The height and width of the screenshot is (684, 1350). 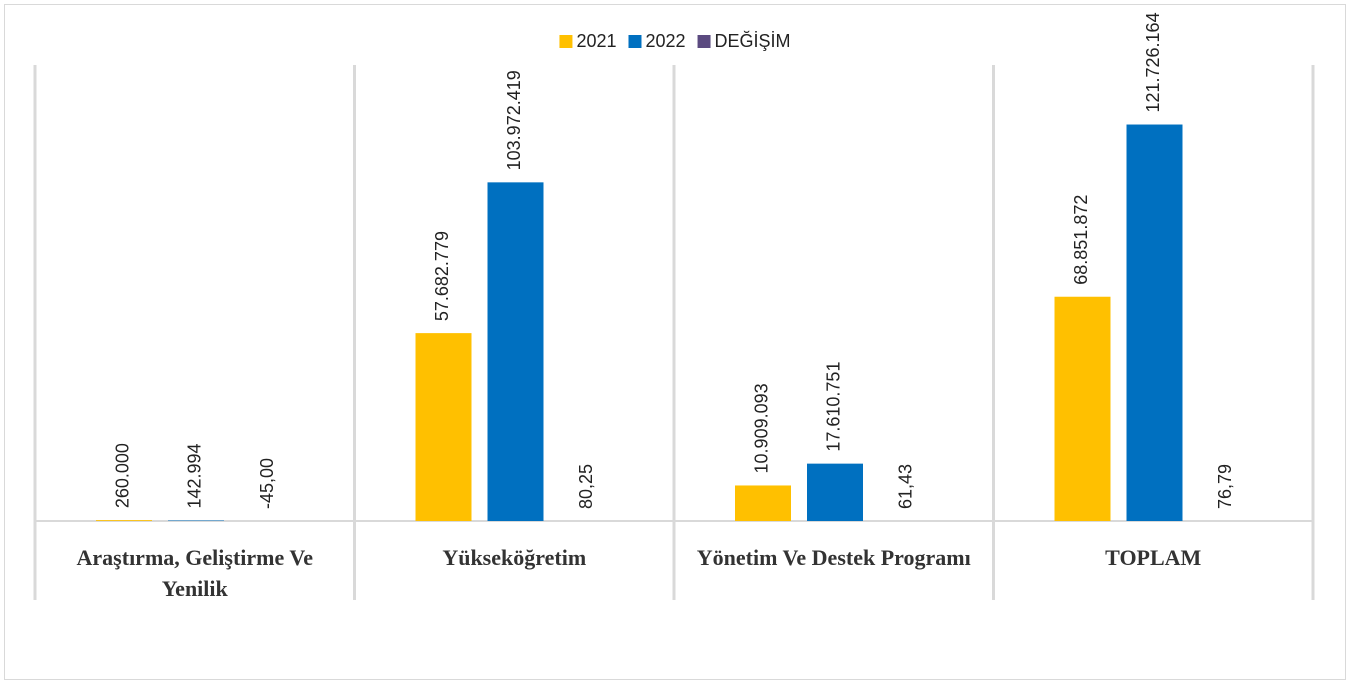 I want to click on data-label: 80,25, so click(x=586, y=486).